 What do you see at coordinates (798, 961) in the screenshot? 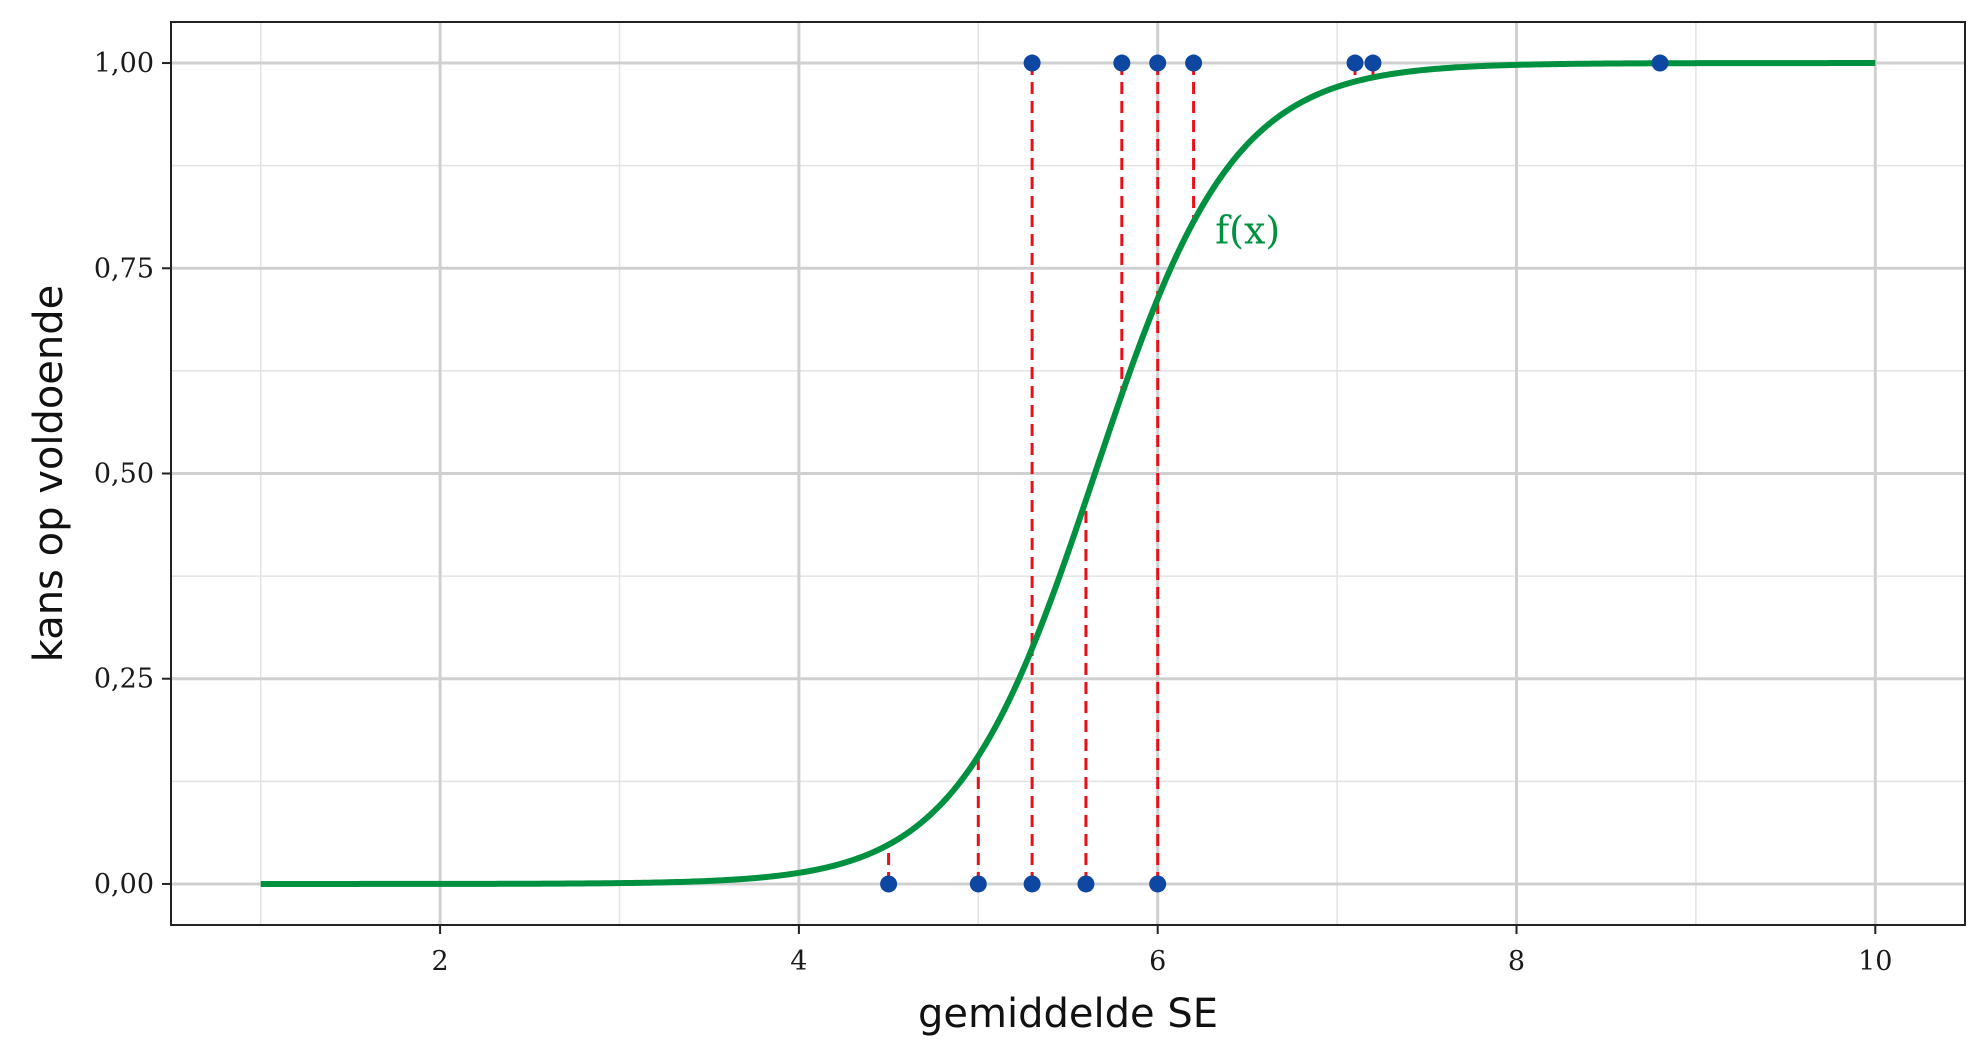
I see `x-tick-label: 4` at bounding box center [798, 961].